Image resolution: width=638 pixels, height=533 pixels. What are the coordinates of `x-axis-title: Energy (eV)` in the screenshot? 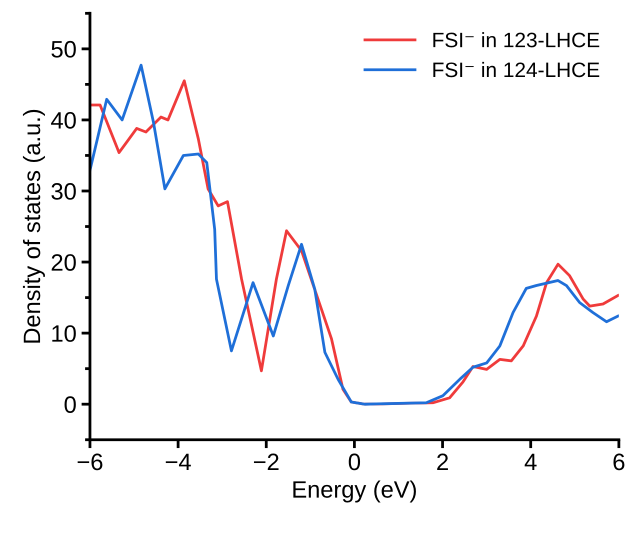 It's located at (354, 491).